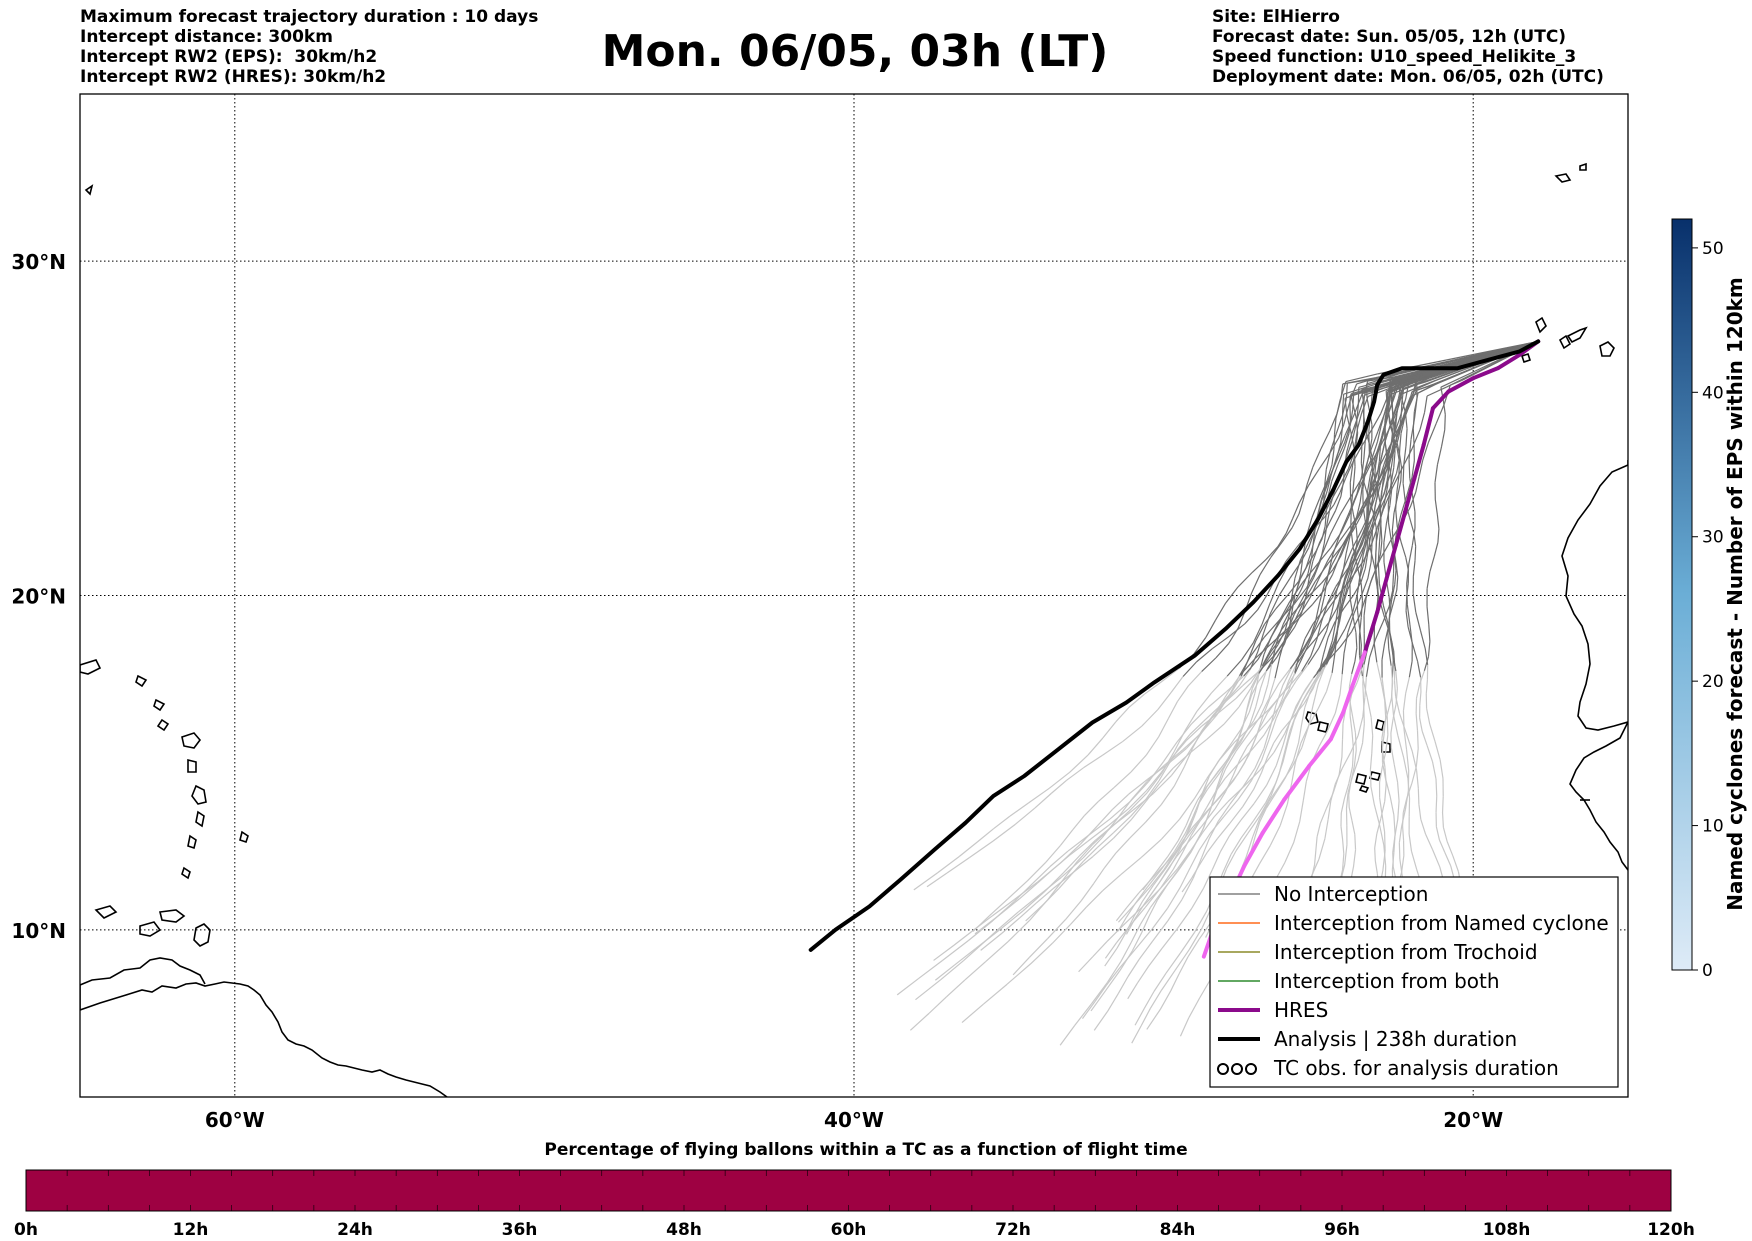  I want to click on island-madeira, so click(1563, 178).